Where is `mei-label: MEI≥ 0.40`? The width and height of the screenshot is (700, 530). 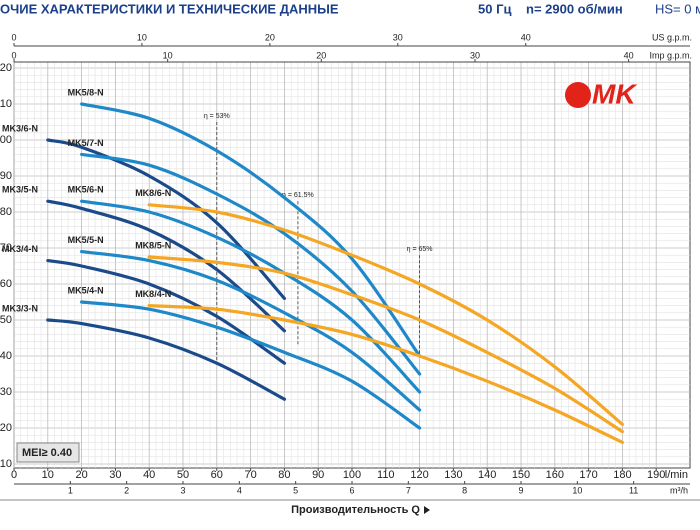
mei-label: MEI≥ 0.40 is located at coordinates (47, 453).